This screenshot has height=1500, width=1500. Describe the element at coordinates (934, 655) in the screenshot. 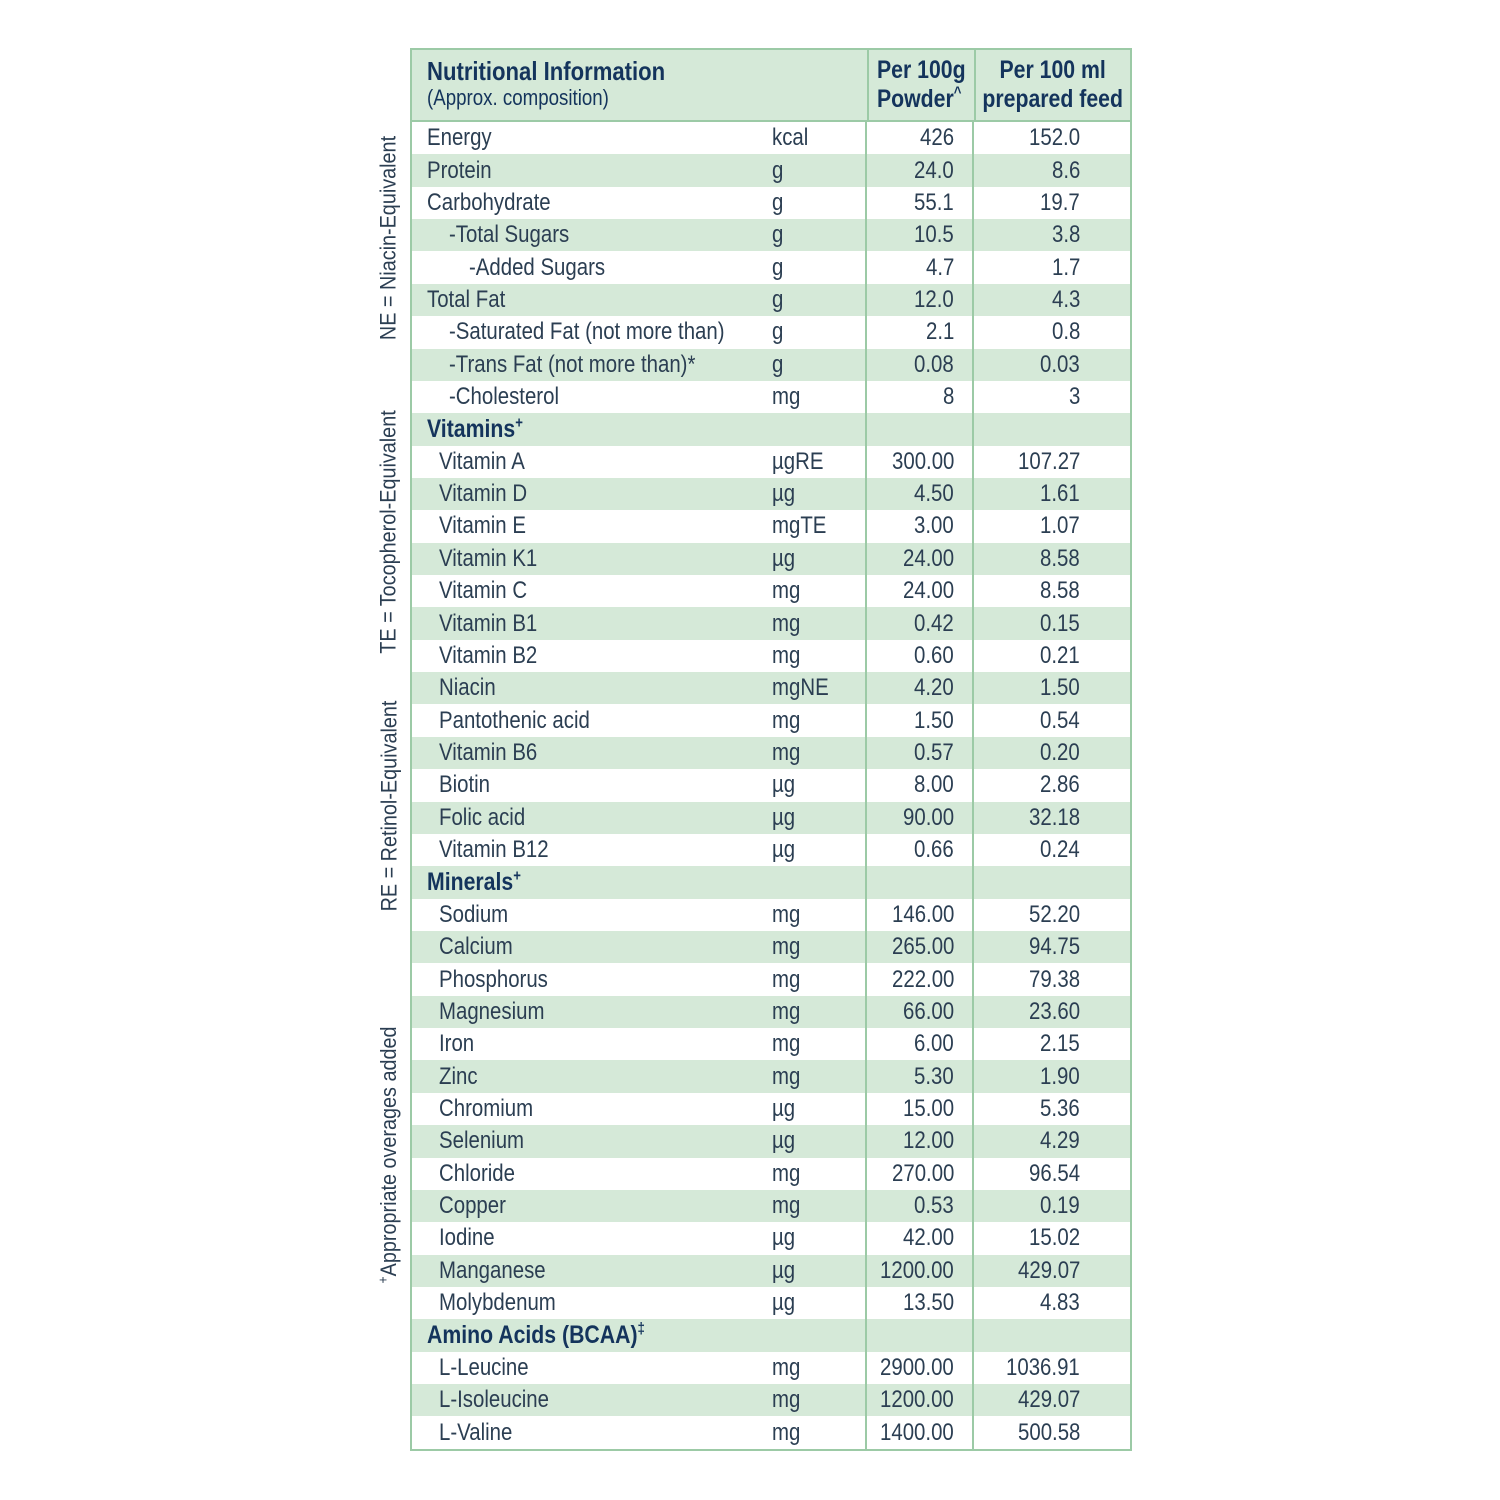

I see `value-per-100g: 0.60` at that location.